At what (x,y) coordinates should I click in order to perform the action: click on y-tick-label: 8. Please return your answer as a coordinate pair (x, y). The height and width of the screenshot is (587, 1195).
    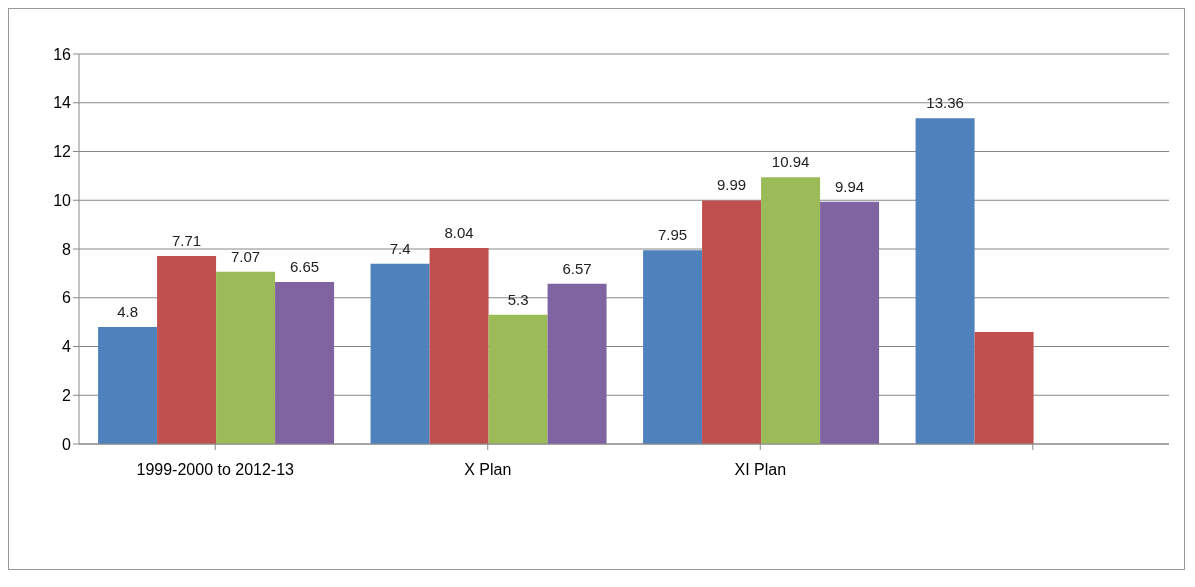
    Looking at the image, I should click on (67, 249).